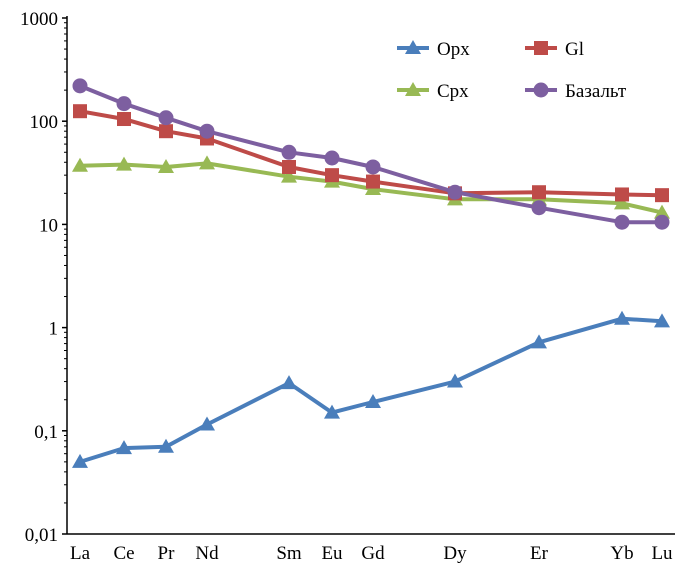 The height and width of the screenshot is (567, 681). Describe the element at coordinates (46, 432) in the screenshot. I see `y-tick-label: 0,1` at that location.